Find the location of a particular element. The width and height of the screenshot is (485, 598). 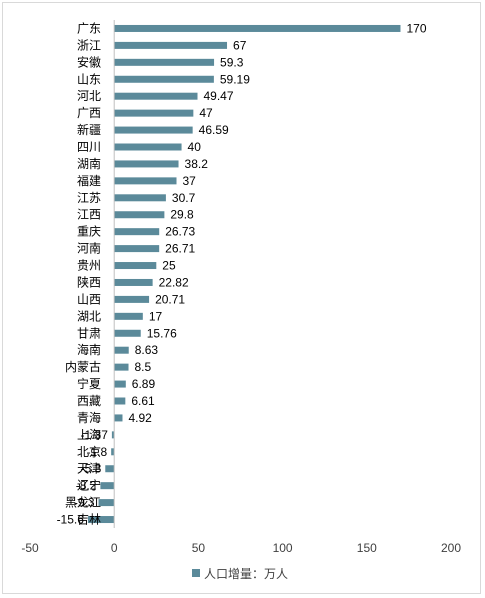

category-label: 湖南 is located at coordinates (89, 163).